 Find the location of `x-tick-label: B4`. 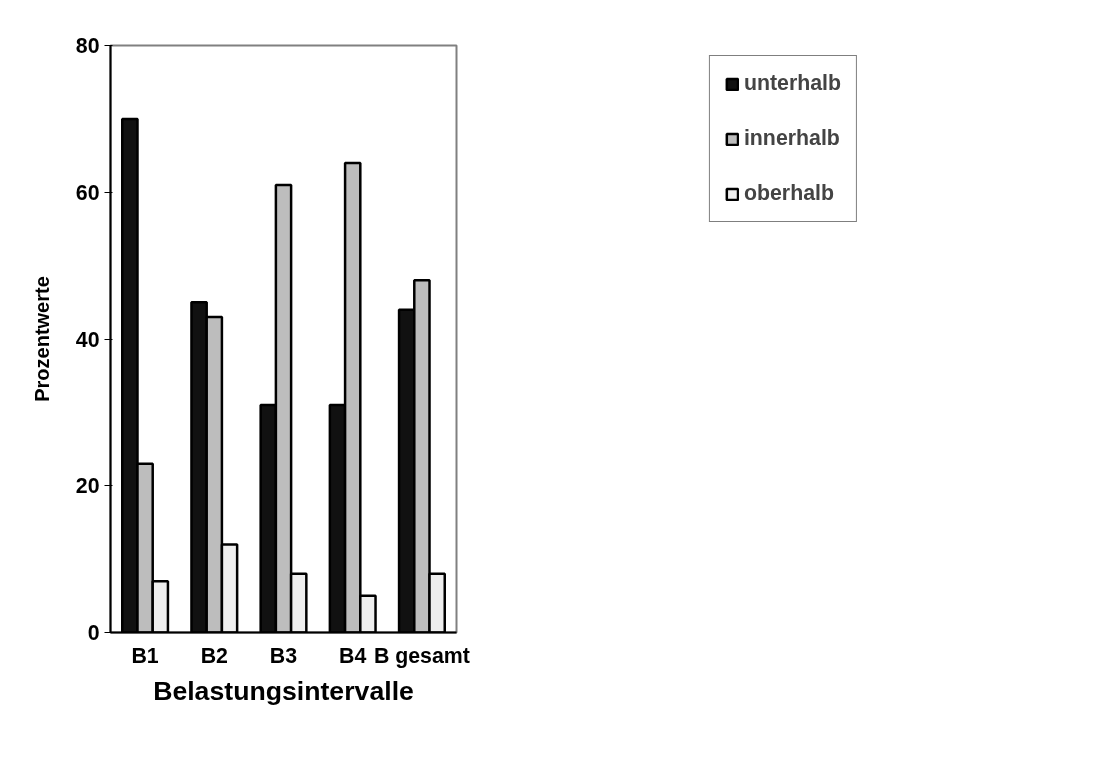

x-tick-label: B4 is located at coordinates (353, 655).